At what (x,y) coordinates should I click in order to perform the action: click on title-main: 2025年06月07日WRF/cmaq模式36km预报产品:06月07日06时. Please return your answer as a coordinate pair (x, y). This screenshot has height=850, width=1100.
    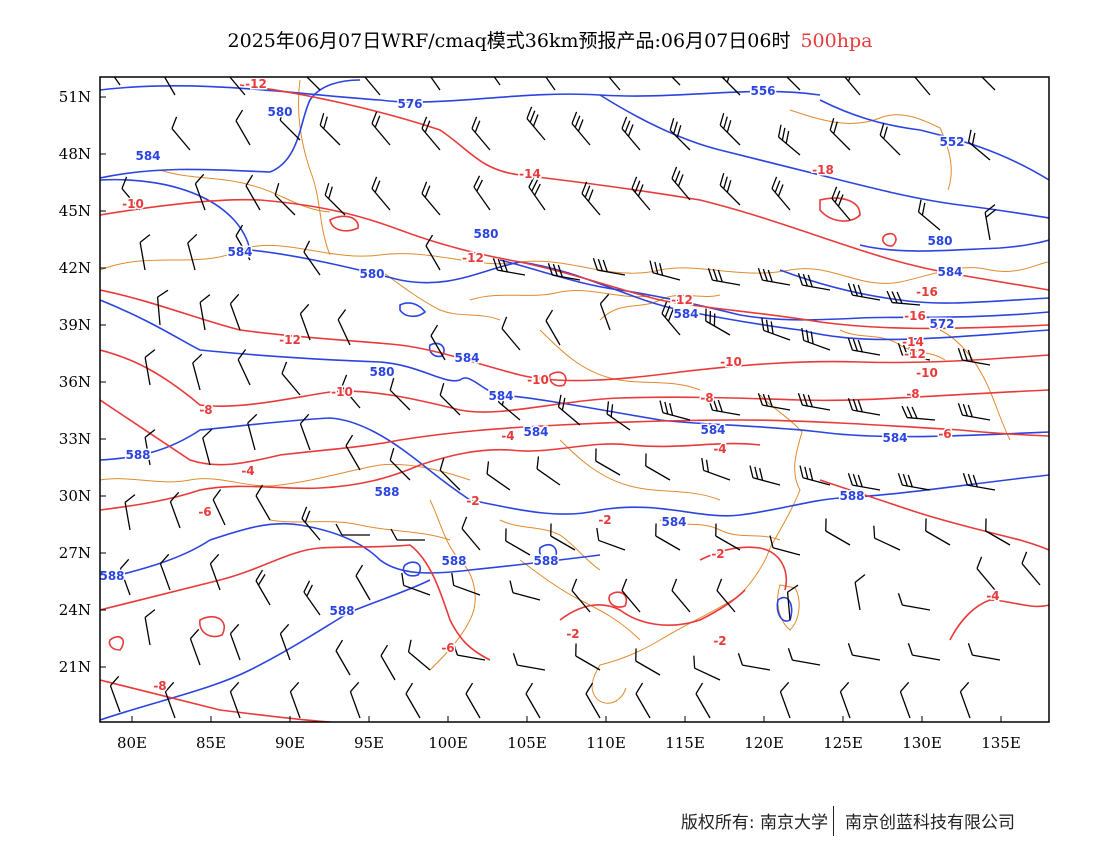
    Looking at the image, I should click on (509, 41).